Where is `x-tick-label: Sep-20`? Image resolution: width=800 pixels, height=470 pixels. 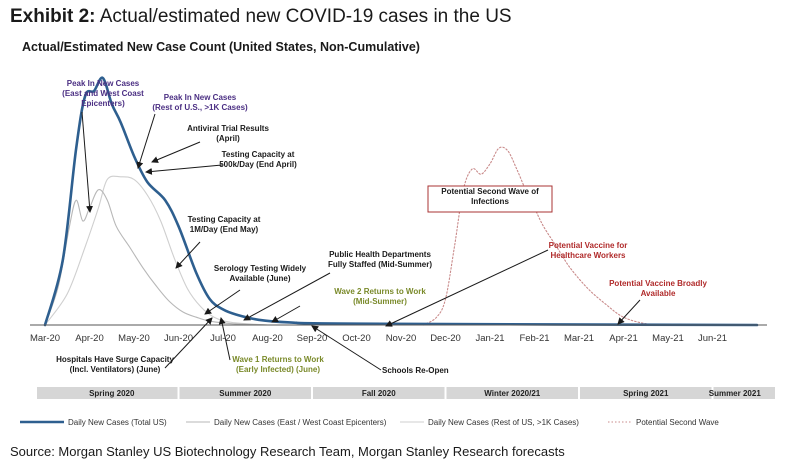
x-tick-label: Sep-20 is located at coordinates (312, 338).